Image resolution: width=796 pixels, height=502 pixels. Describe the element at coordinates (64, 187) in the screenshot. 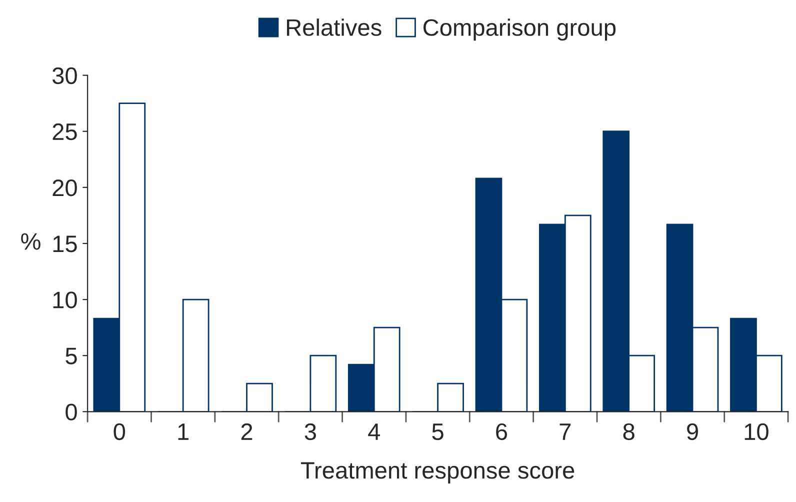

I see `y-tick-label: 20` at that location.